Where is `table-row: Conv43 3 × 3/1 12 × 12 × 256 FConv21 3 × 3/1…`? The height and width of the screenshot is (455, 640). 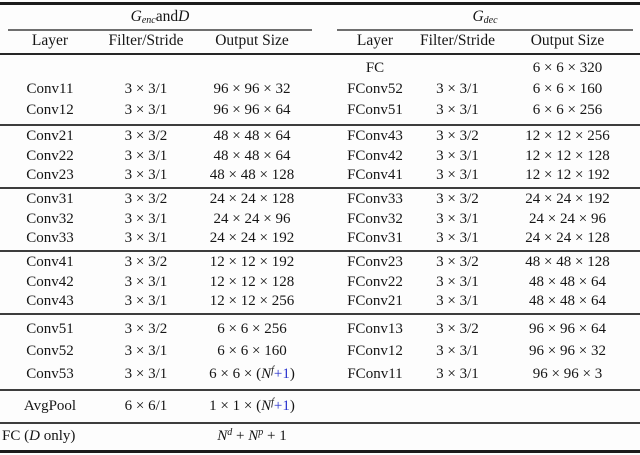
table-row: Conv43 3 × 3/1 12 × 12 × 256 FConv21 3 × 3/1… is located at coordinates (320, 301).